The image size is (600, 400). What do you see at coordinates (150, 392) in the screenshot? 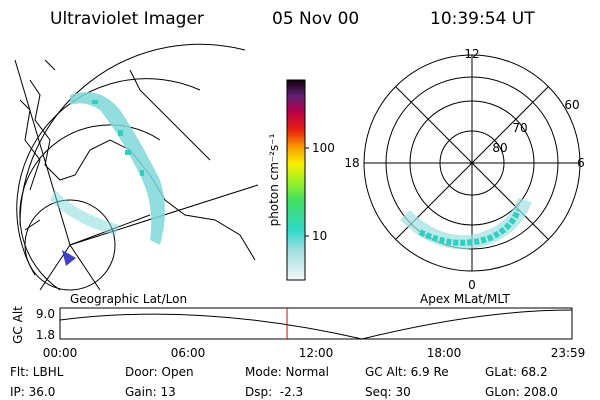
I see `info-item: Gain: 13` at bounding box center [150, 392].